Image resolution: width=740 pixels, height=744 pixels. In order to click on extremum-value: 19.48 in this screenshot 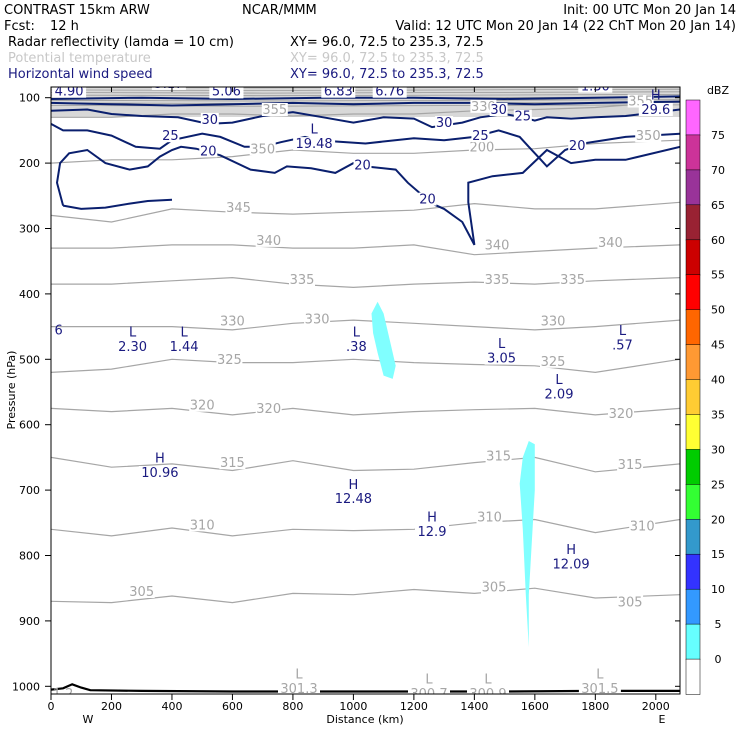, I will do `click(313, 144)`.